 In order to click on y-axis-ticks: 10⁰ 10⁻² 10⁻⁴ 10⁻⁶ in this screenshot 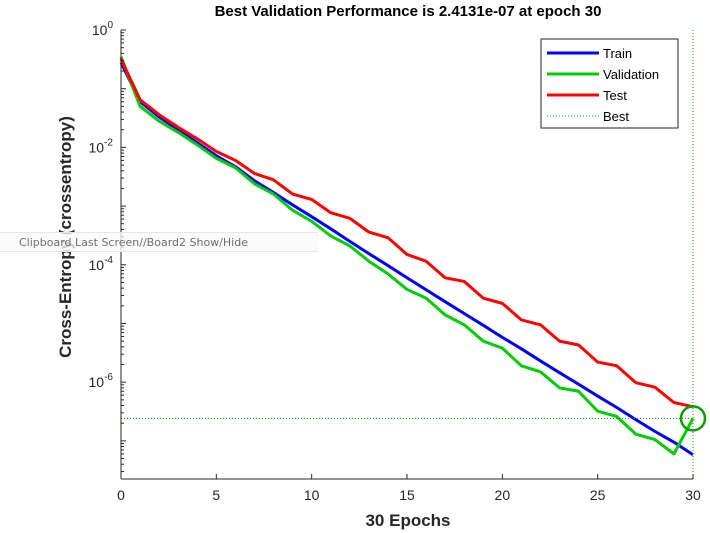, I will do `click(107, 246)`.